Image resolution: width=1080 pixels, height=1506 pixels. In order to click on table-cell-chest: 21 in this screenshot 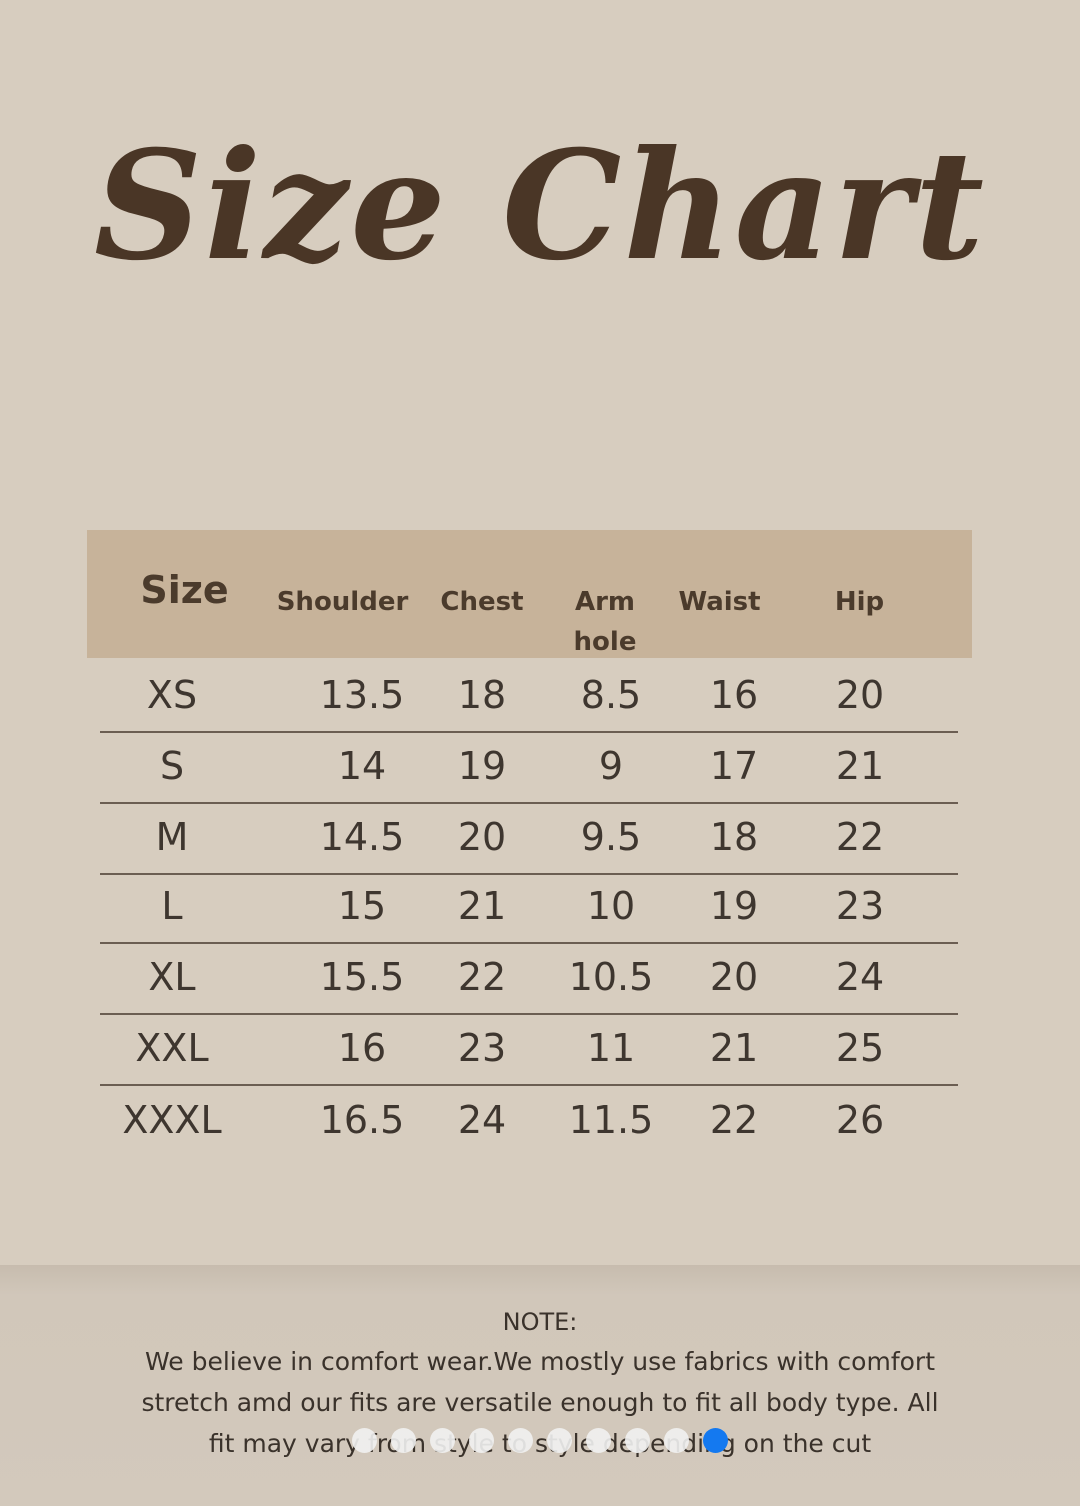, I will do `click(482, 906)`.